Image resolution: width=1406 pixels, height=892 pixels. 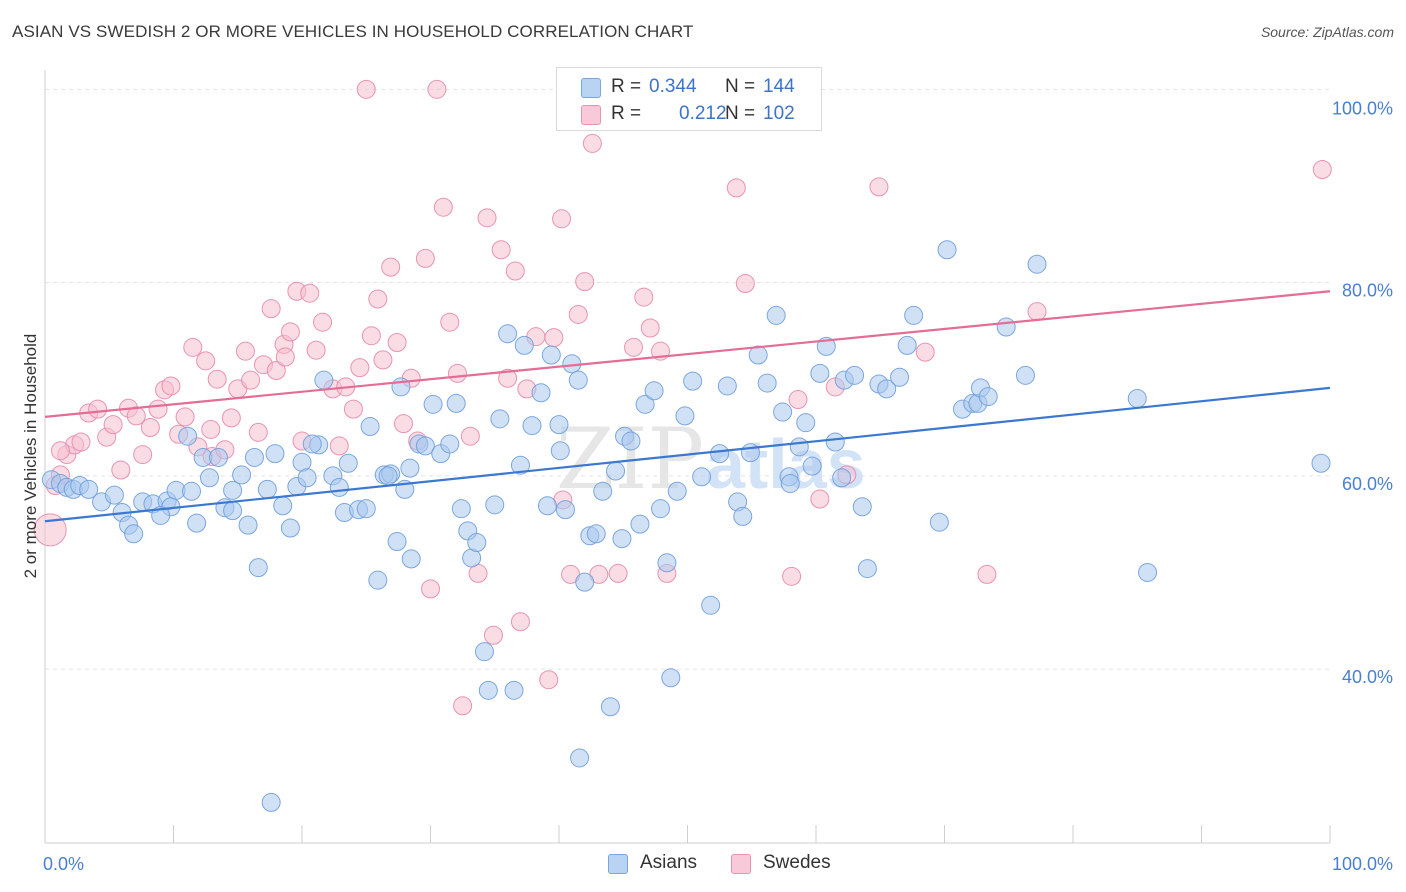 I want to click on source-label: Source: ZipAtlas.com, so click(x=1327, y=32).